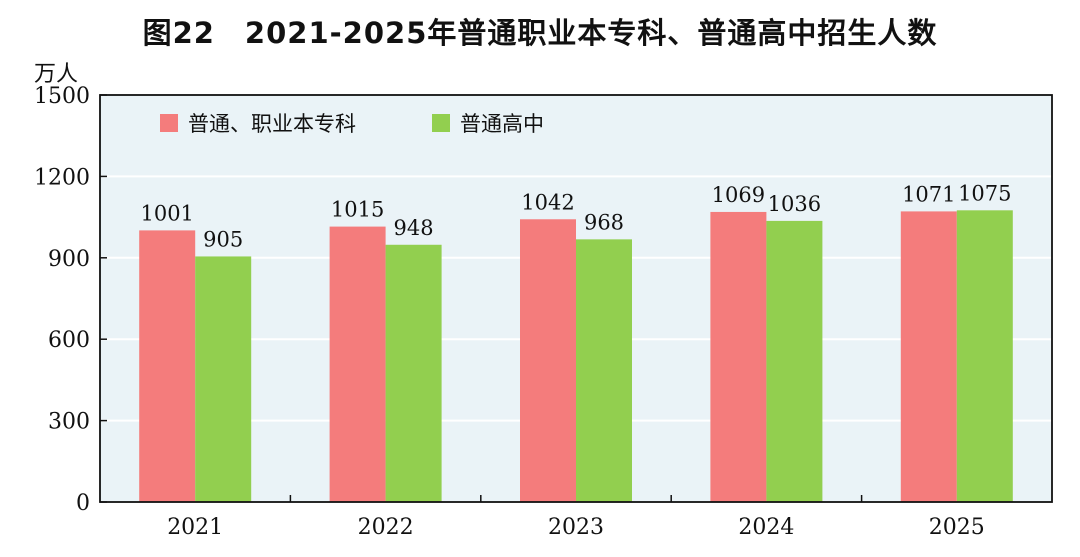 This screenshot has width=1080, height=557. I want to click on y-tick-label: 1500, so click(62, 96).